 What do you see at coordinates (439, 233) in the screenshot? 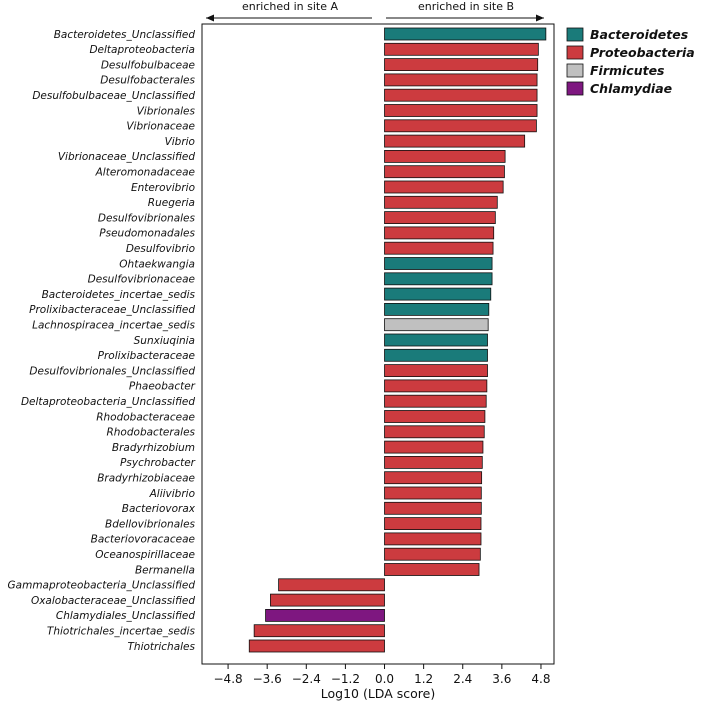
I see `bar-pseudomonadales` at bounding box center [439, 233].